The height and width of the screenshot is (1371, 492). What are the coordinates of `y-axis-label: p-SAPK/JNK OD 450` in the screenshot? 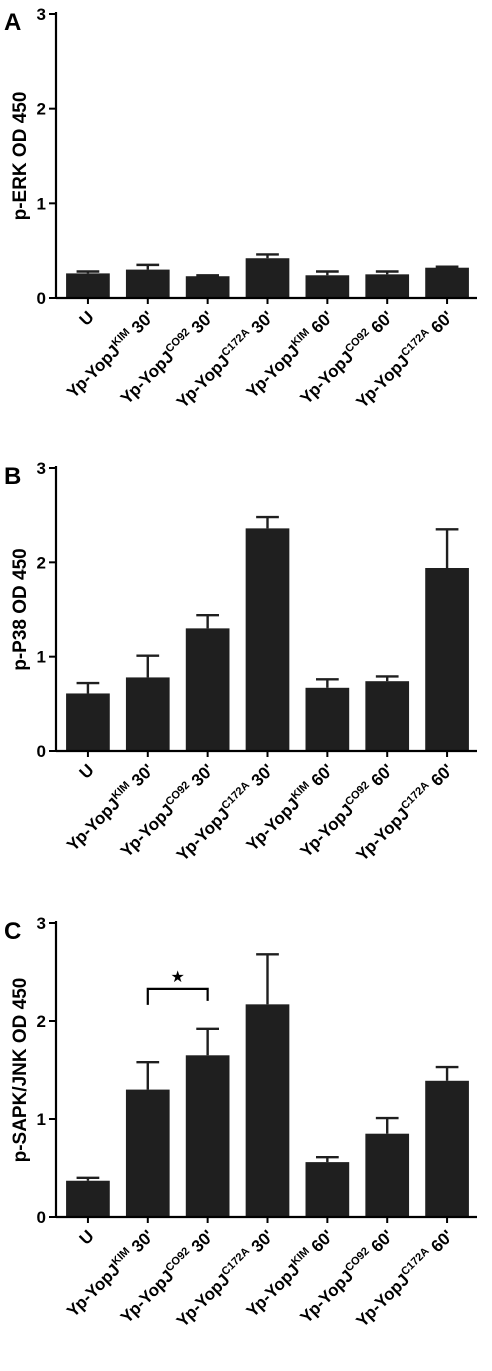 It's located at (20, 1070).